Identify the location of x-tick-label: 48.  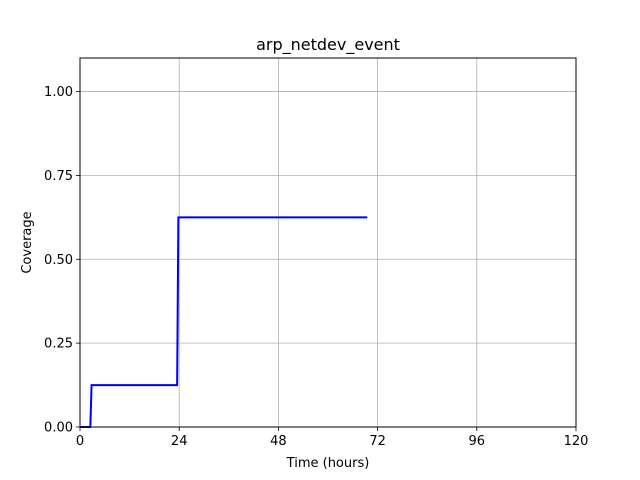
(278, 441).